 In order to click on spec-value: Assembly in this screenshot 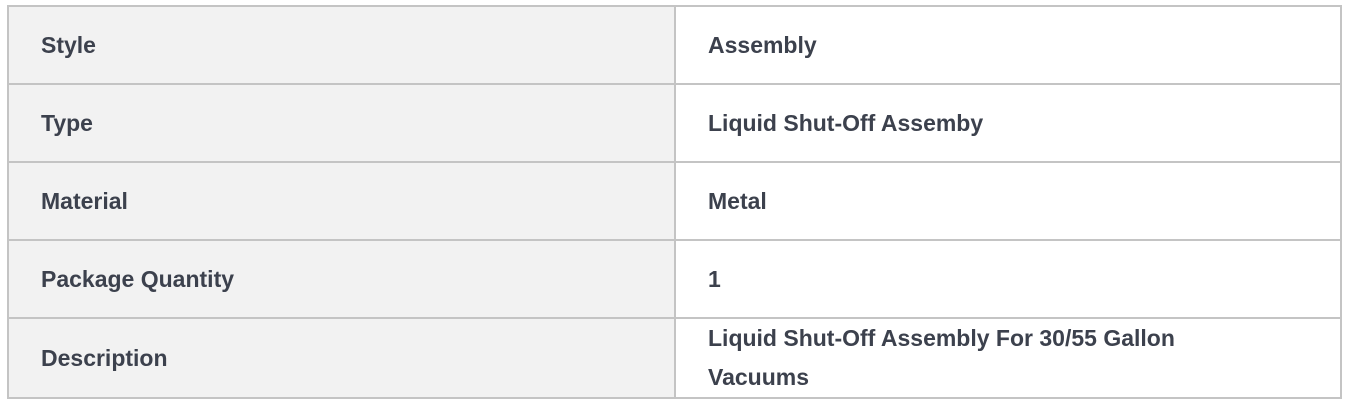, I will do `click(1008, 45)`.